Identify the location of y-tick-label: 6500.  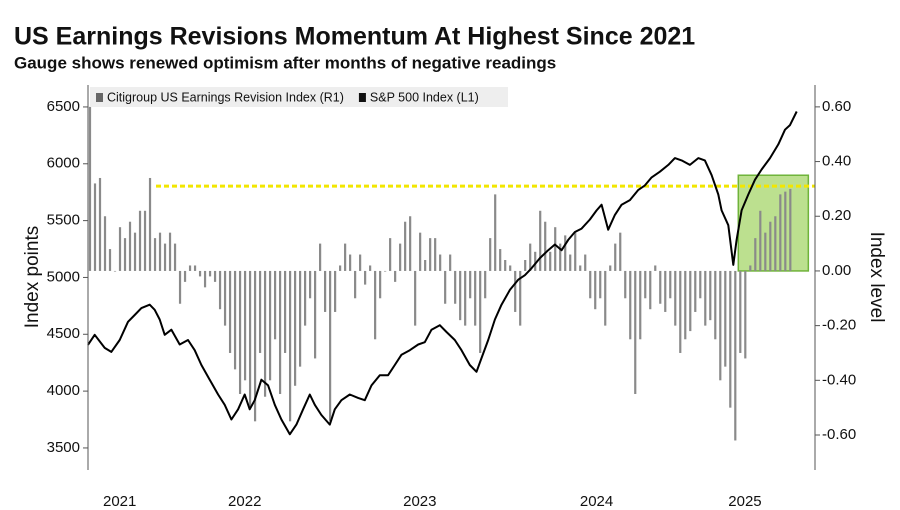
(63, 106).